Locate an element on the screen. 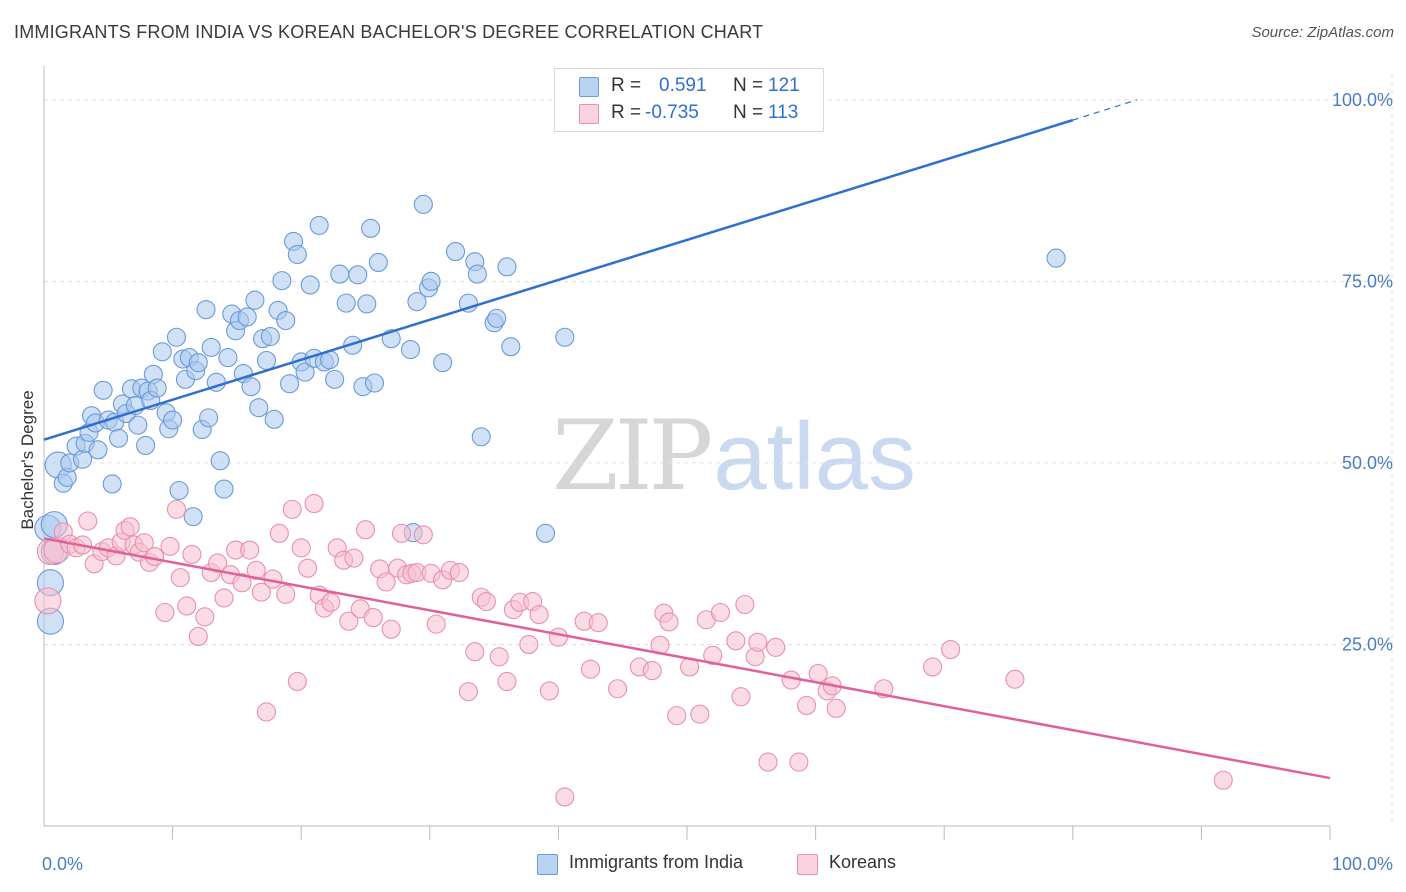 Image resolution: width=1406 pixels, height=892 pixels. india-n-value: 121 is located at coordinates (784, 85).